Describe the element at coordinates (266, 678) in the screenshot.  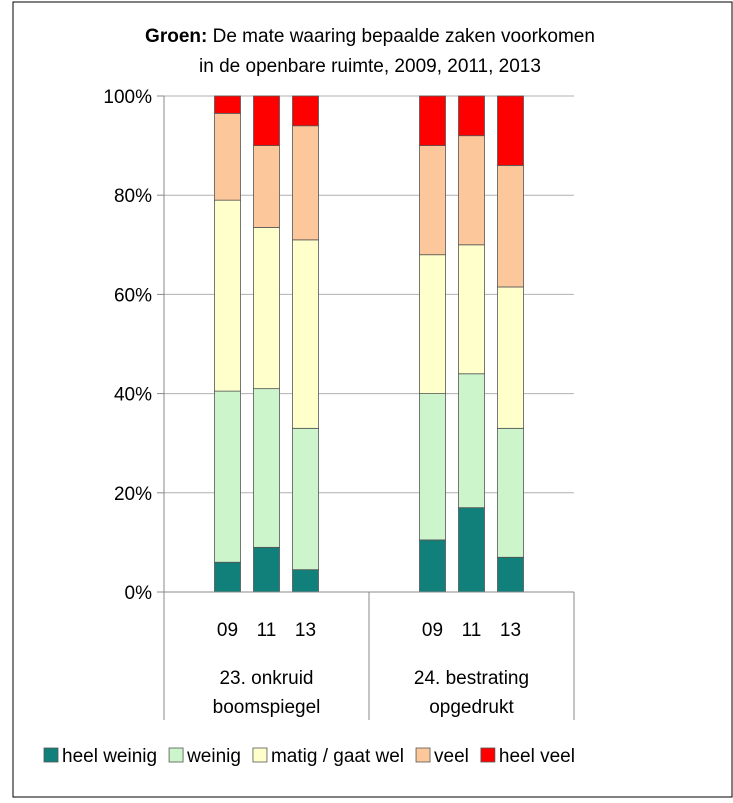
I see `group-label-line1: 23. onkruid` at that location.